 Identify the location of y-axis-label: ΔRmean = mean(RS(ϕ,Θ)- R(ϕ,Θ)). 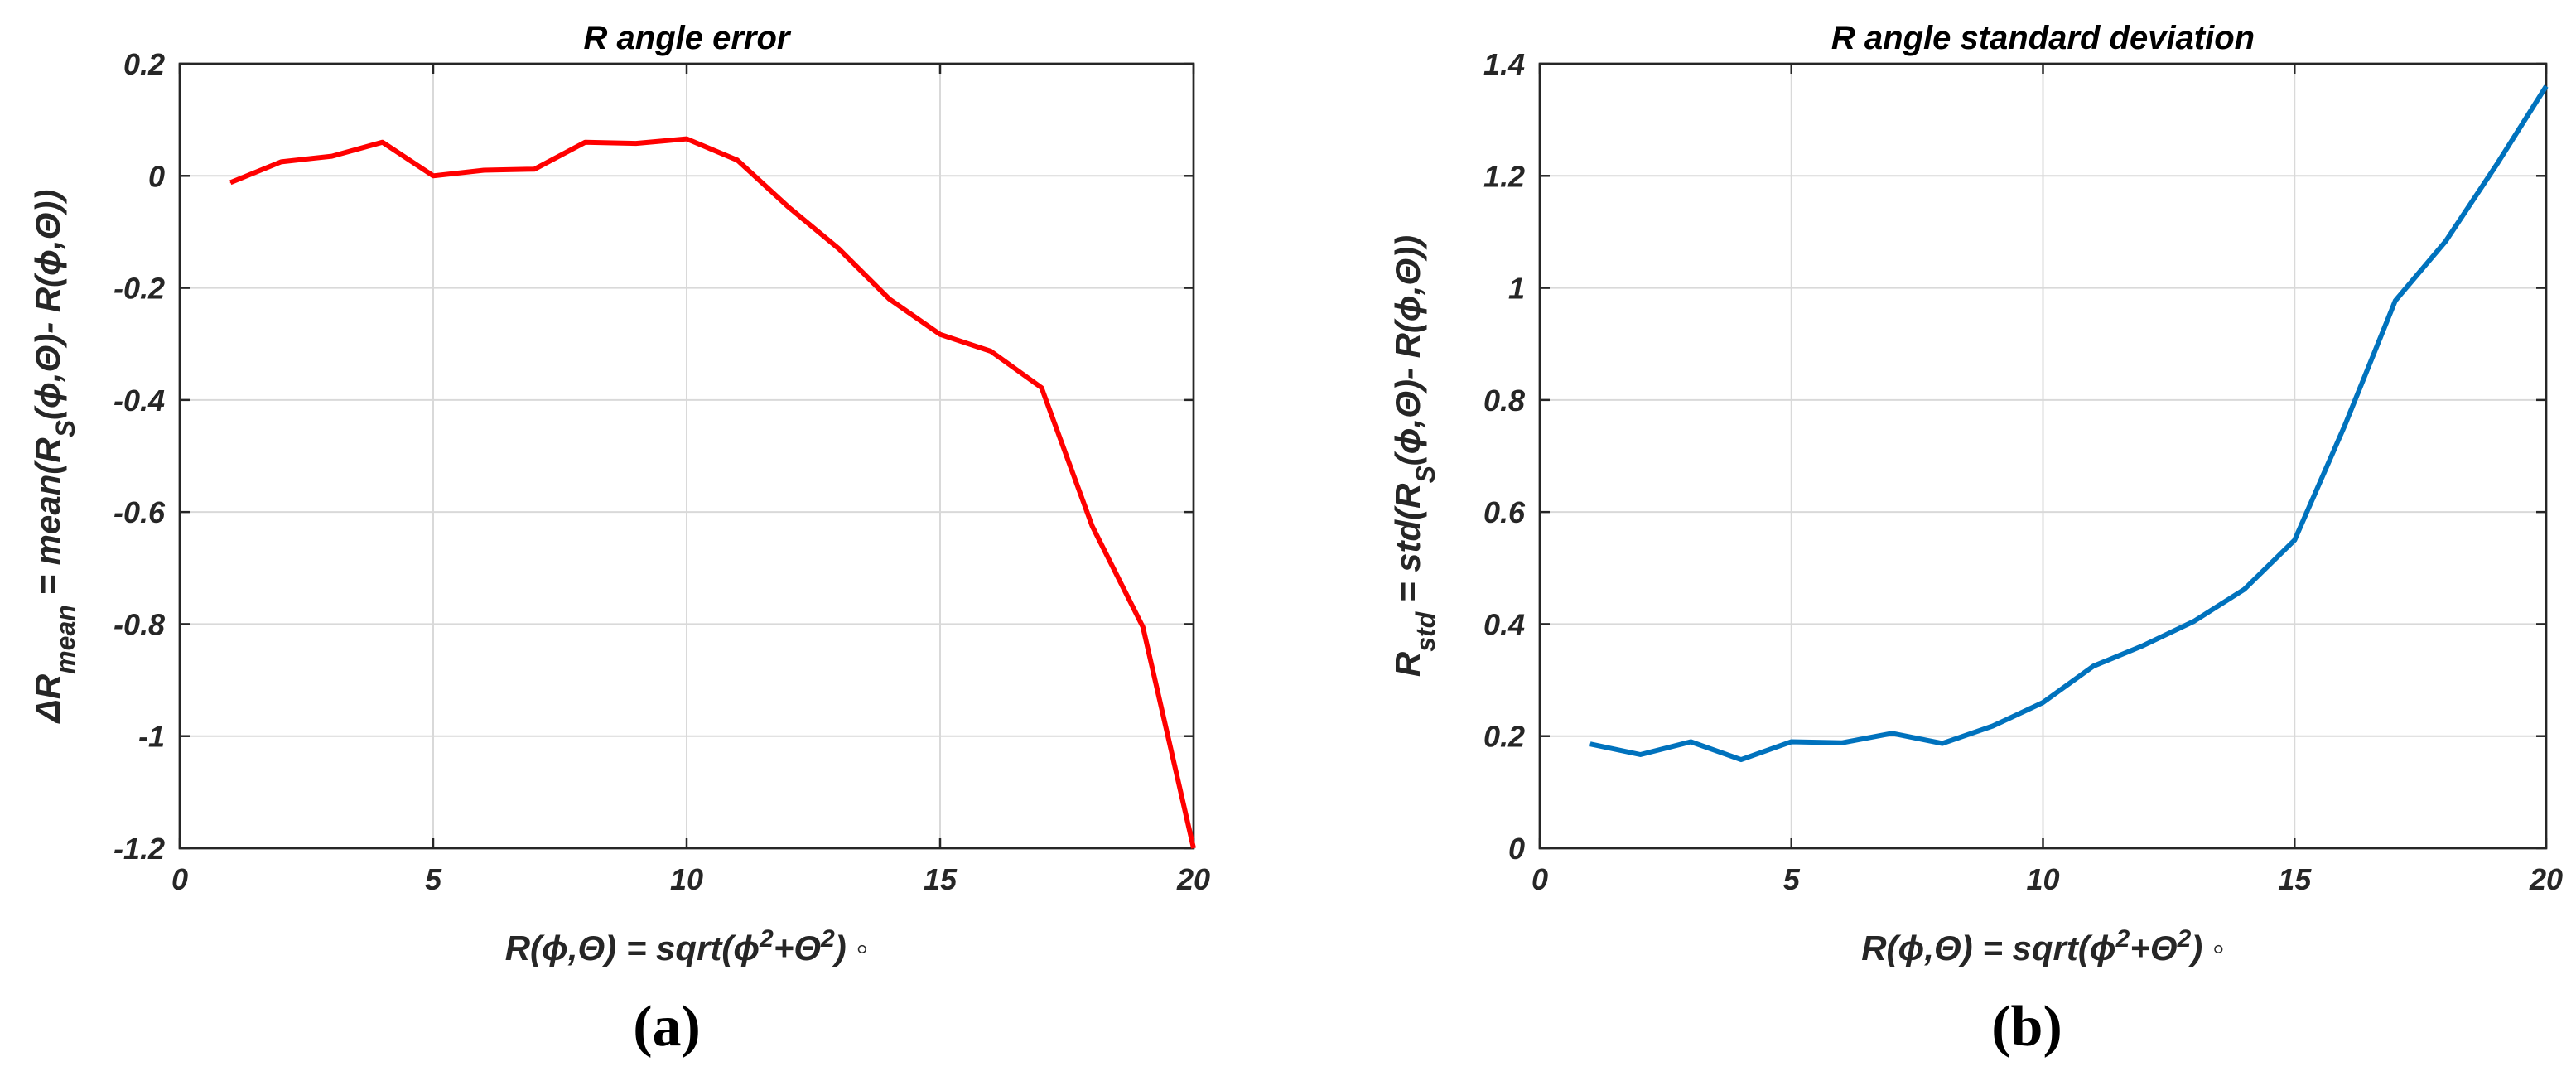
(54, 457).